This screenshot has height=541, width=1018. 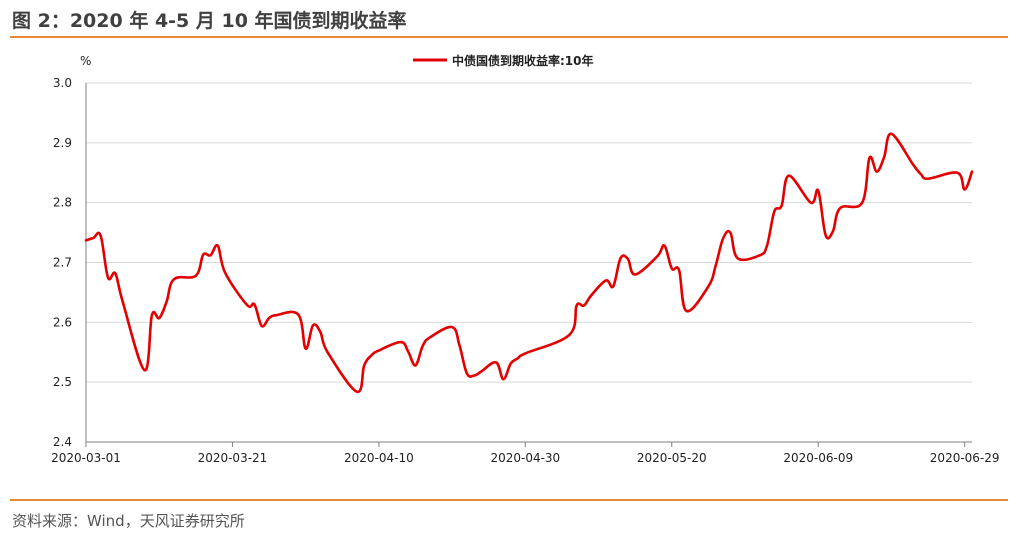 What do you see at coordinates (86, 458) in the screenshot?
I see `x-tick-label: 2020-03-01` at bounding box center [86, 458].